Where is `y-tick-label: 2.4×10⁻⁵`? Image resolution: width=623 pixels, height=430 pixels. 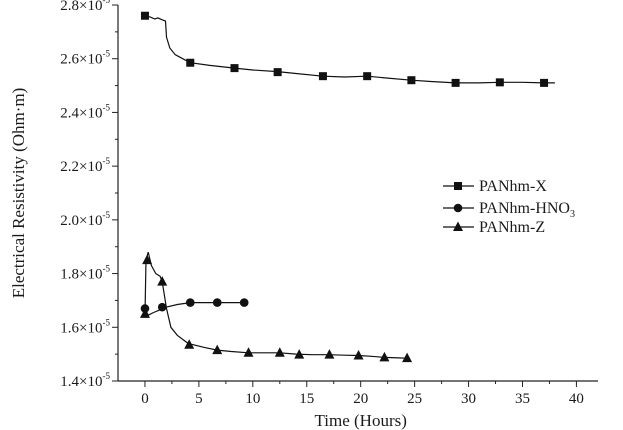
y-tick-label: 2.4×10⁻⁵ is located at coordinates (85, 111).